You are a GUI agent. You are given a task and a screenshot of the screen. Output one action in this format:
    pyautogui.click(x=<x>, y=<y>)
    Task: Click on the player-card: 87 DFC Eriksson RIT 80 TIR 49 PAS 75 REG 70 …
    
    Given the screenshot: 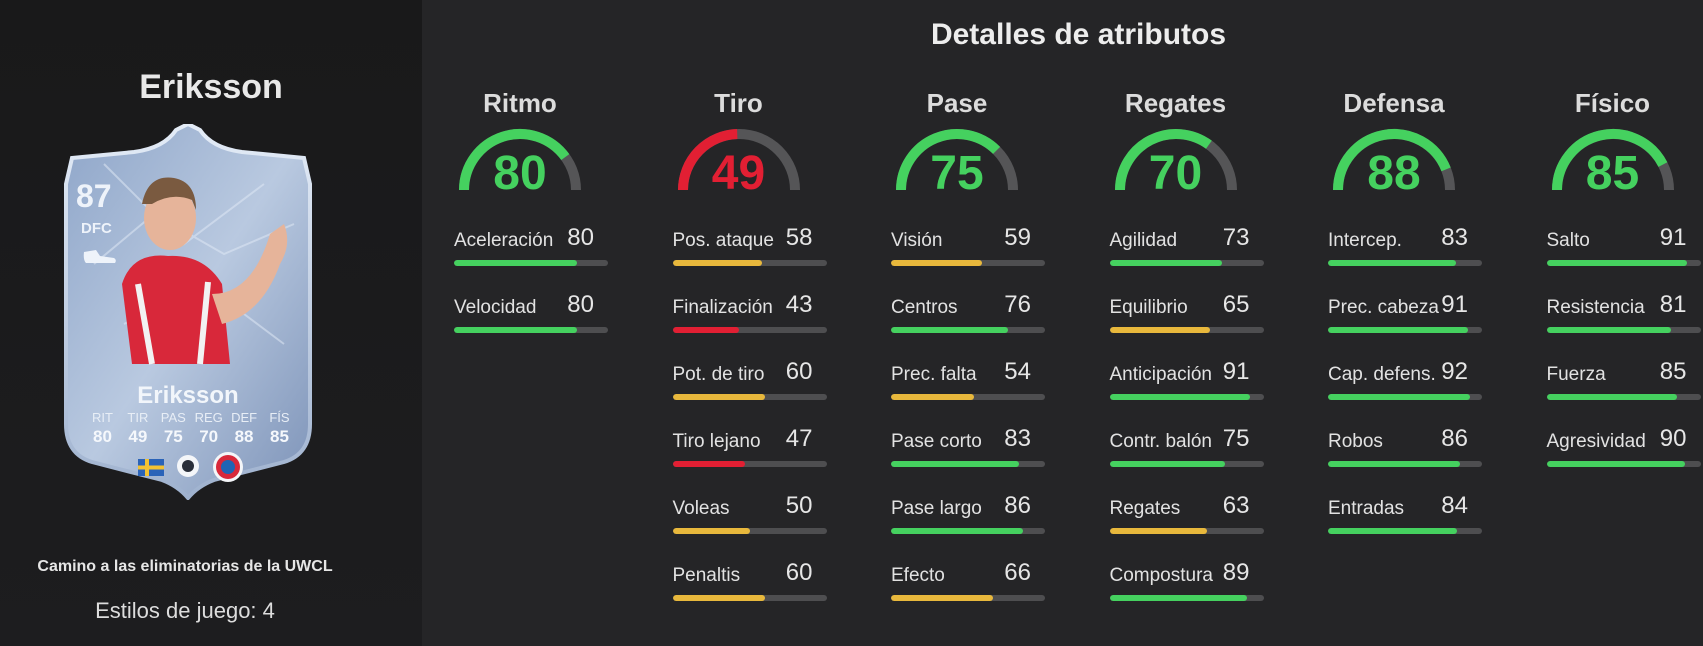 What is the action you would take?
    pyautogui.click(x=188, y=312)
    